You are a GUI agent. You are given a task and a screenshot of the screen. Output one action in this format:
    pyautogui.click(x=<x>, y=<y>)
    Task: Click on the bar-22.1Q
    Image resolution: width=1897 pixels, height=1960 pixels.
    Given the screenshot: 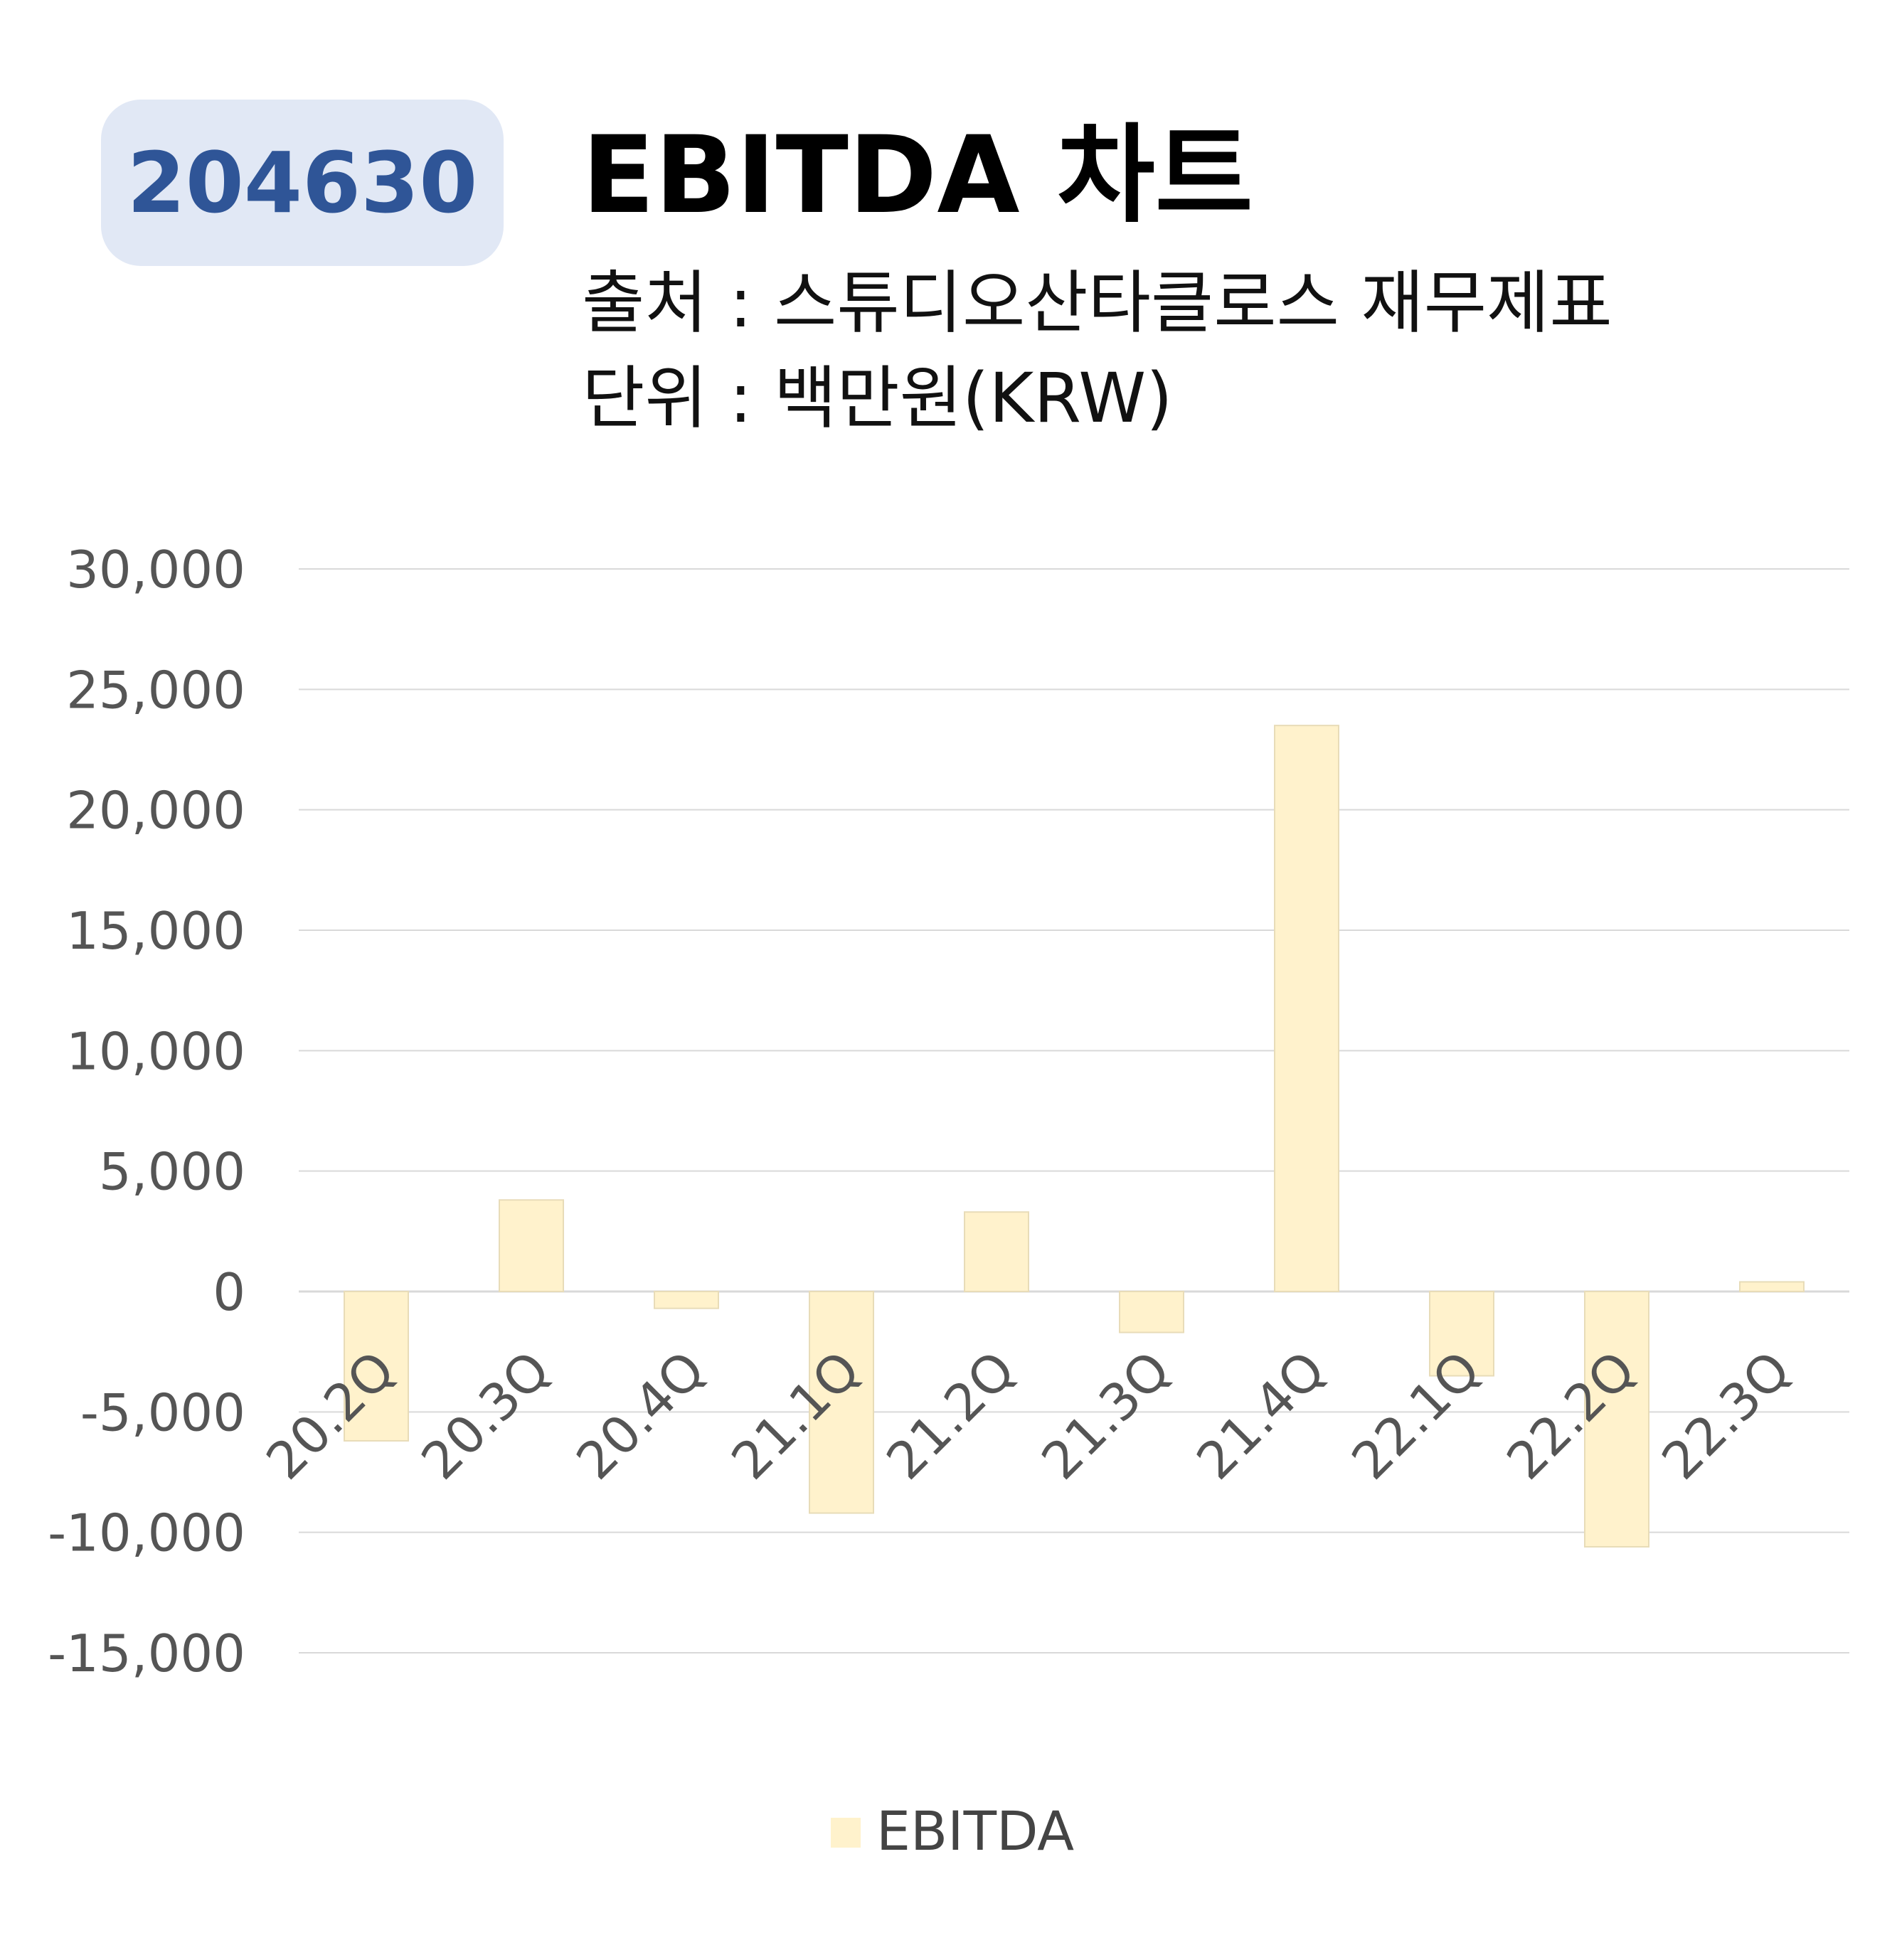 What is the action you would take?
    pyautogui.click(x=1461, y=1334)
    